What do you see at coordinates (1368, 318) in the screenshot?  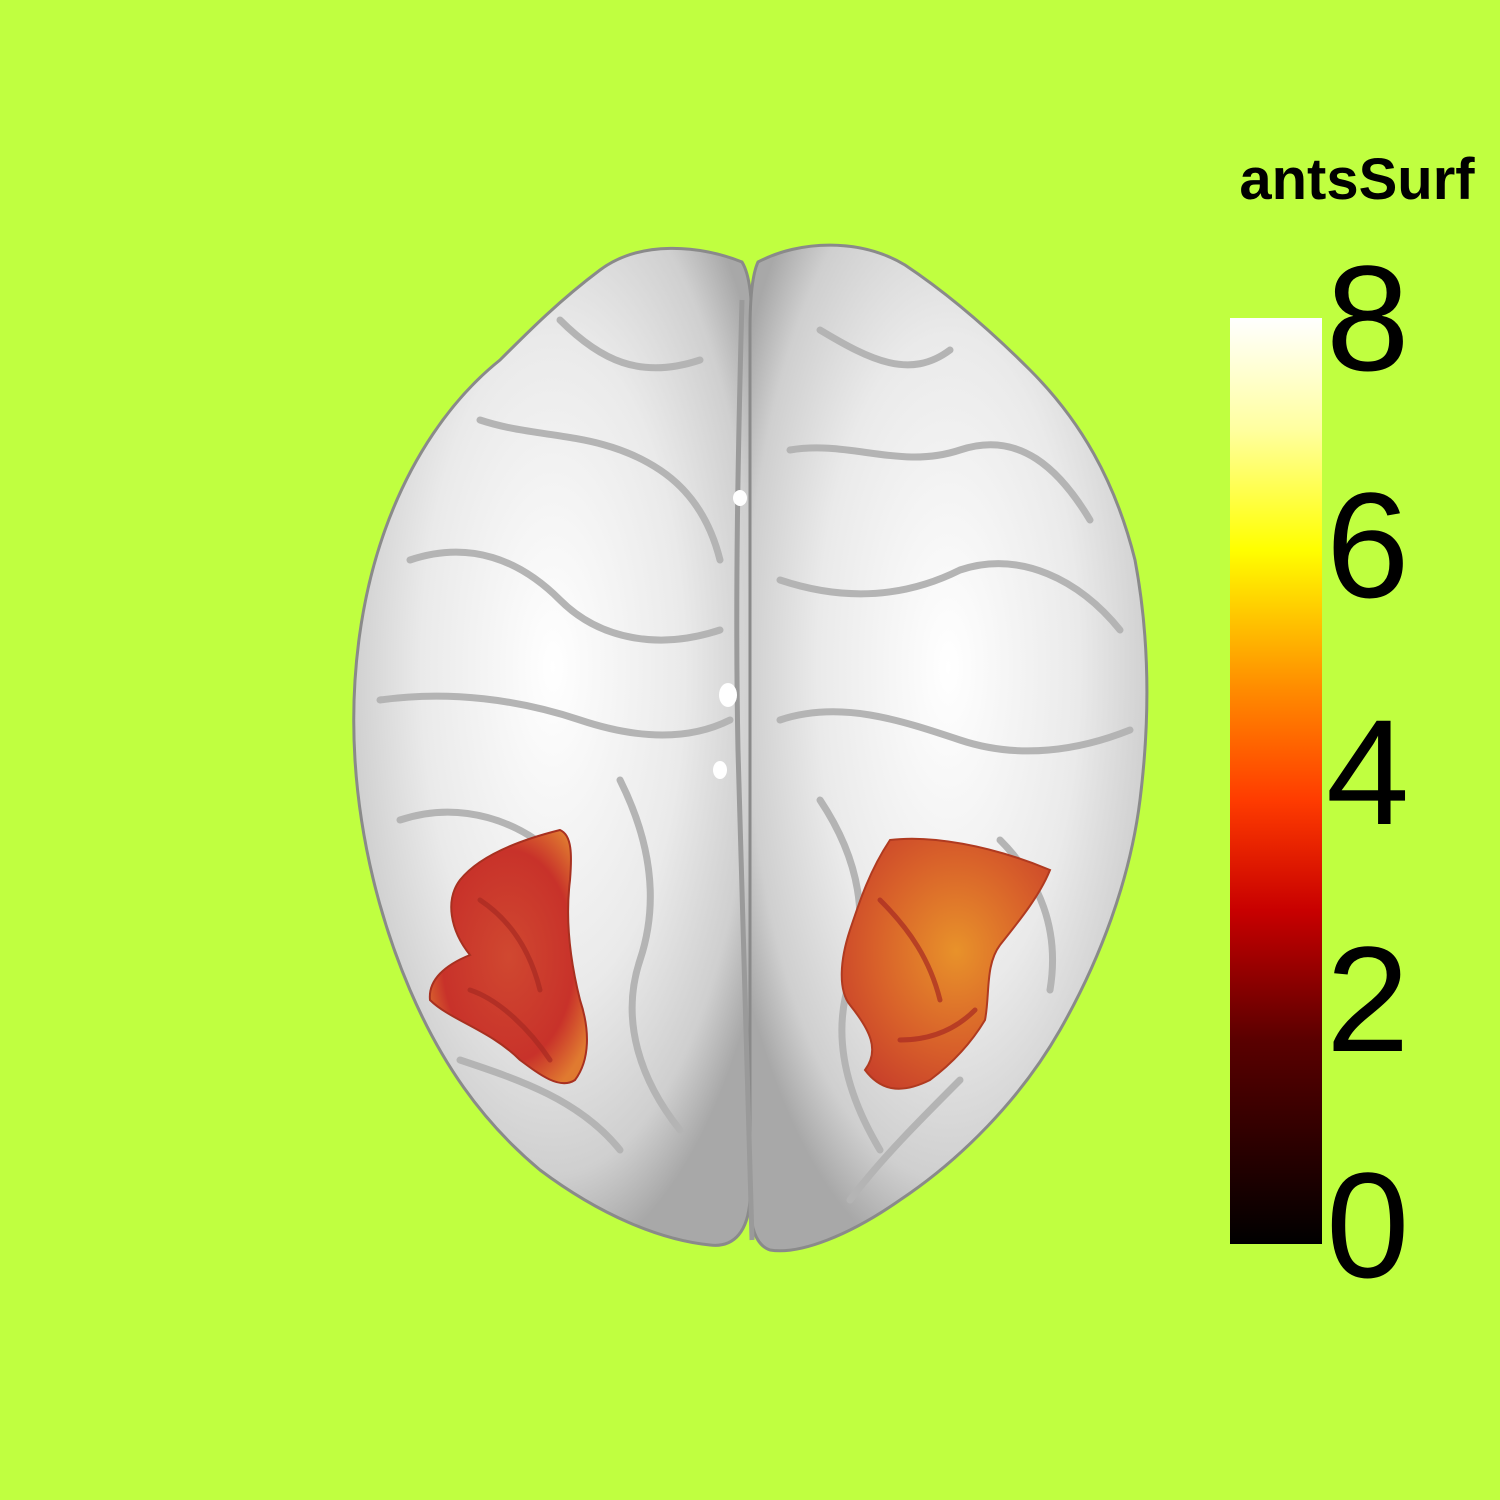 I see `colorbar-tick-label: 8` at bounding box center [1368, 318].